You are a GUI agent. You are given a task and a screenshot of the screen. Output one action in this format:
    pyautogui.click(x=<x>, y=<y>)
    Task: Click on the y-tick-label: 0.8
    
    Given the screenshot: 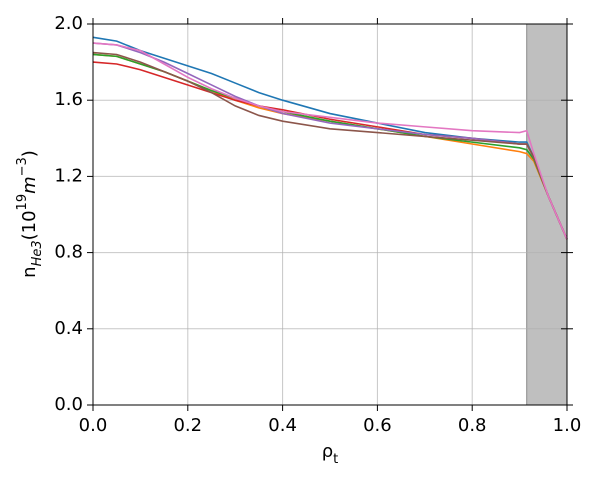 What is the action you would take?
    pyautogui.click(x=68, y=252)
    